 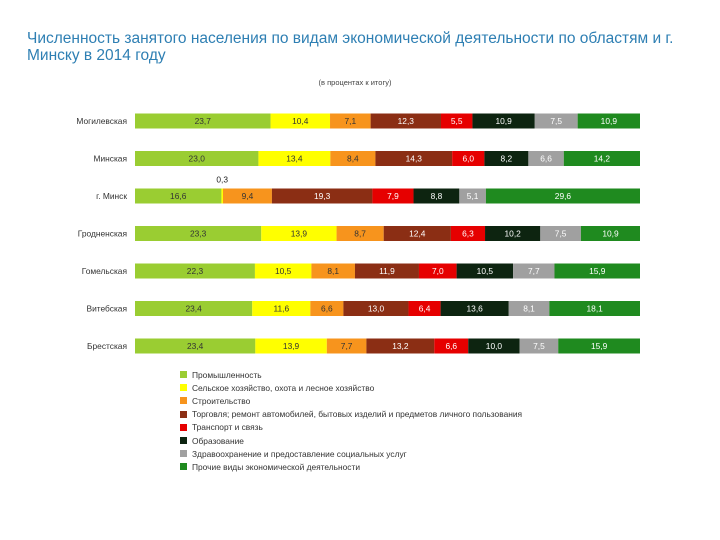 What do you see at coordinates (437, 196) in the screenshot?
I see `data-label: 8,8` at bounding box center [437, 196].